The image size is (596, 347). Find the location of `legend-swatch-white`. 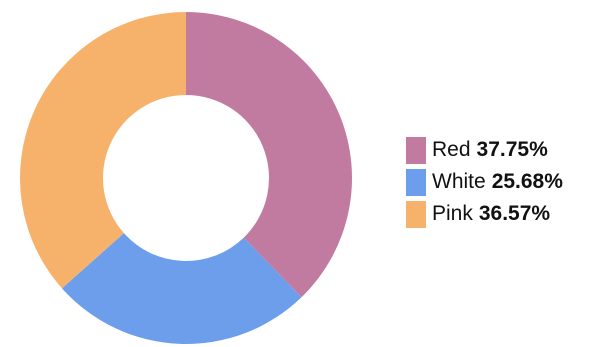

legend-swatch-white is located at coordinates (416, 182).